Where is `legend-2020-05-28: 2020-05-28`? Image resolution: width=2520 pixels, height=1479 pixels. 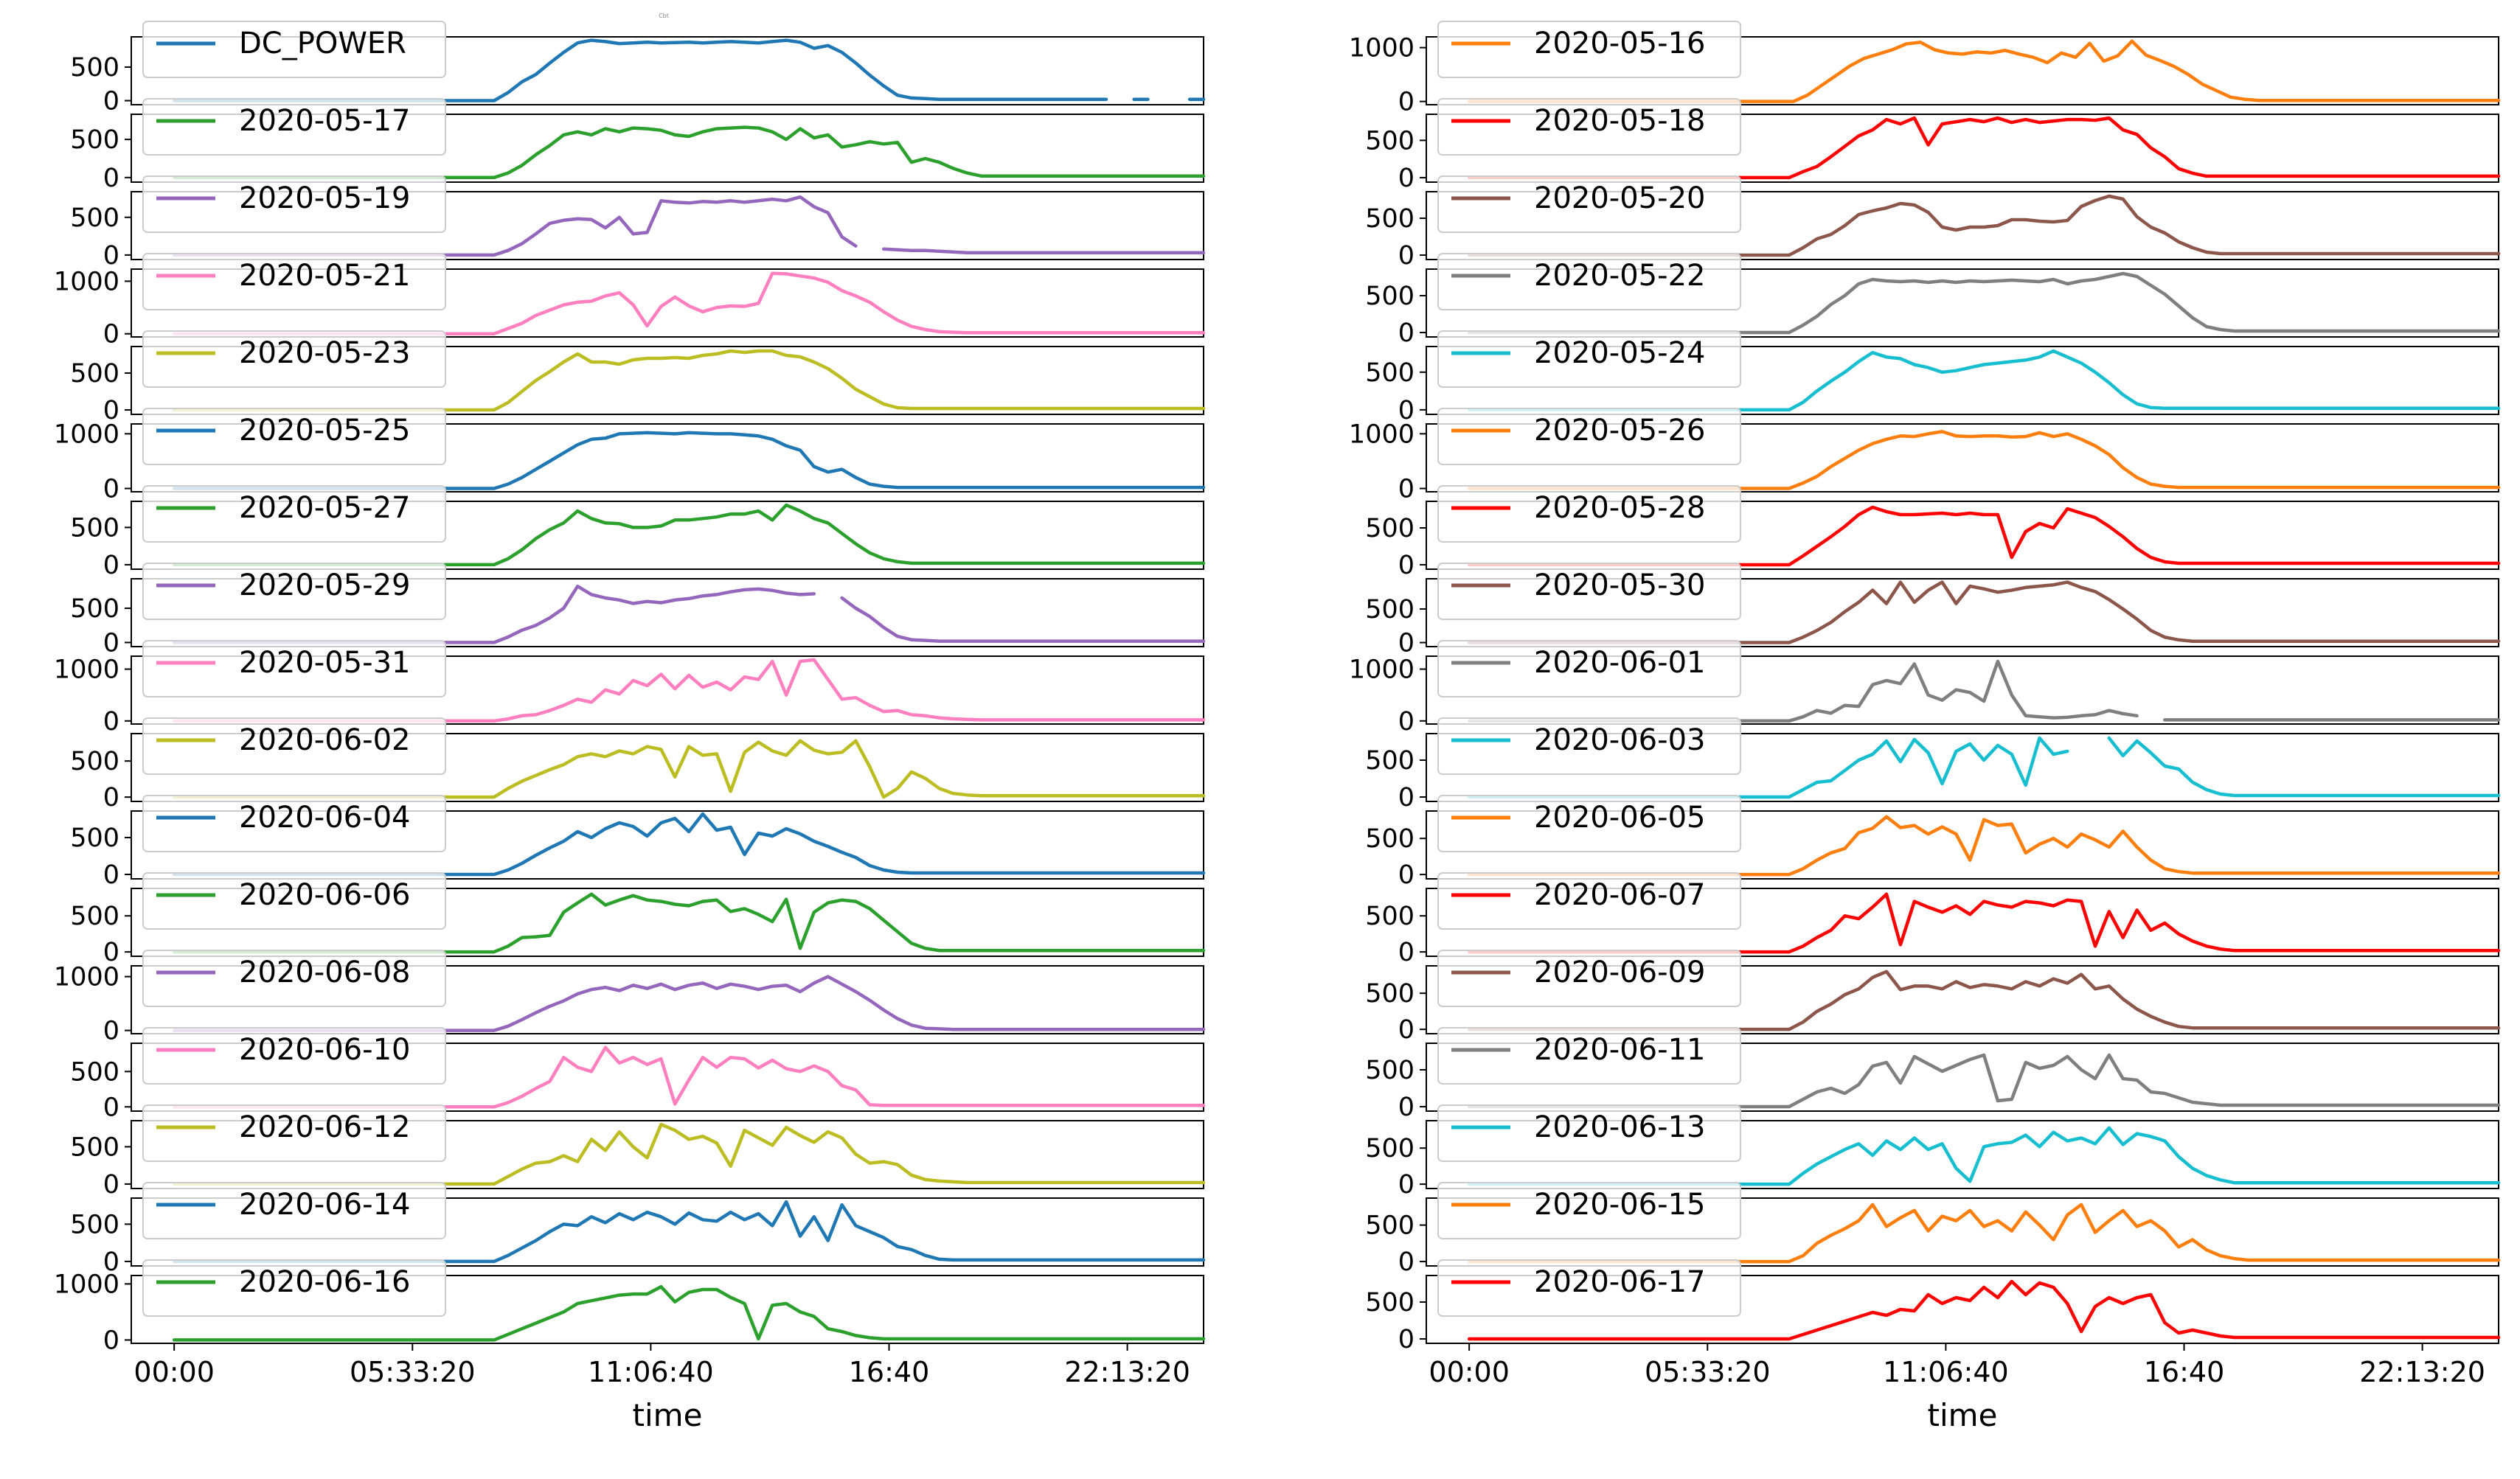 legend-2020-05-28: 2020-05-28 is located at coordinates (1589, 514).